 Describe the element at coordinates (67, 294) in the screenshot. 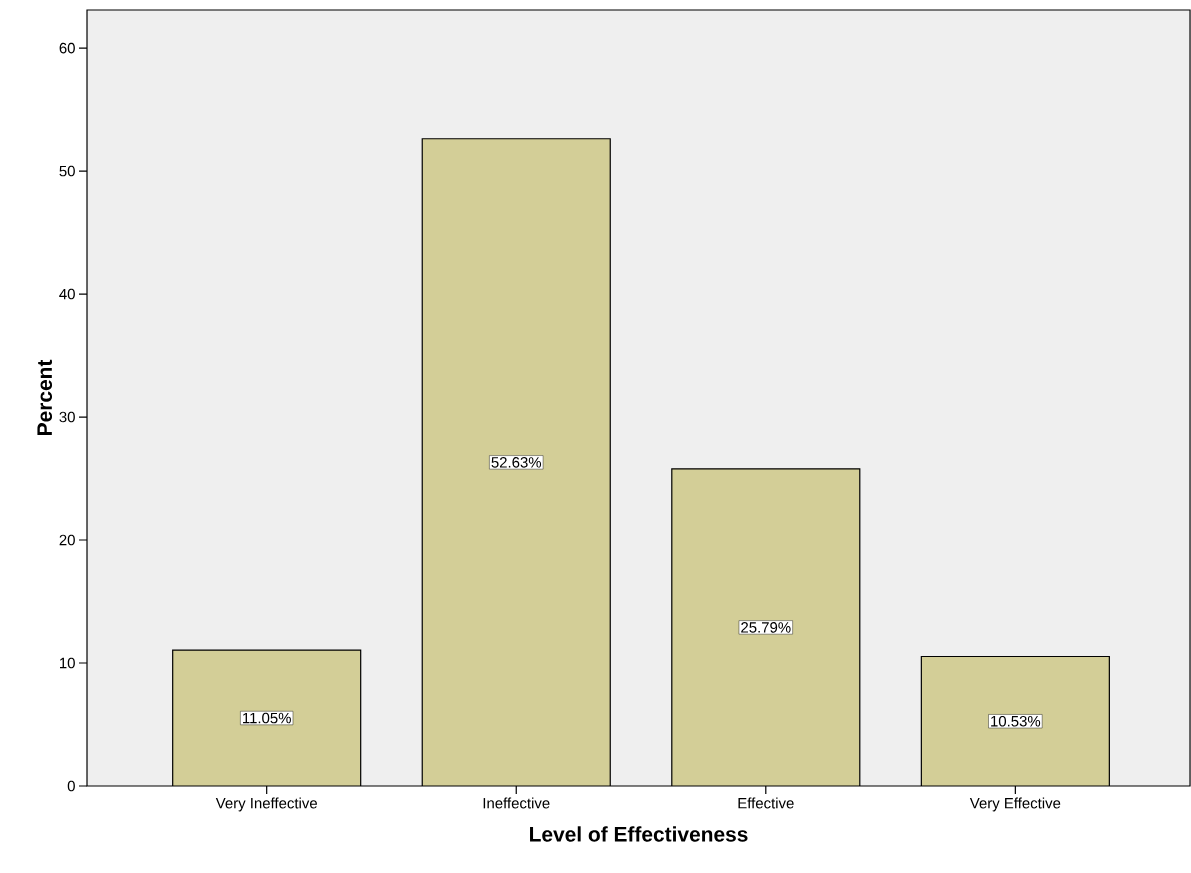

I see `y-tick-label: 40` at that location.